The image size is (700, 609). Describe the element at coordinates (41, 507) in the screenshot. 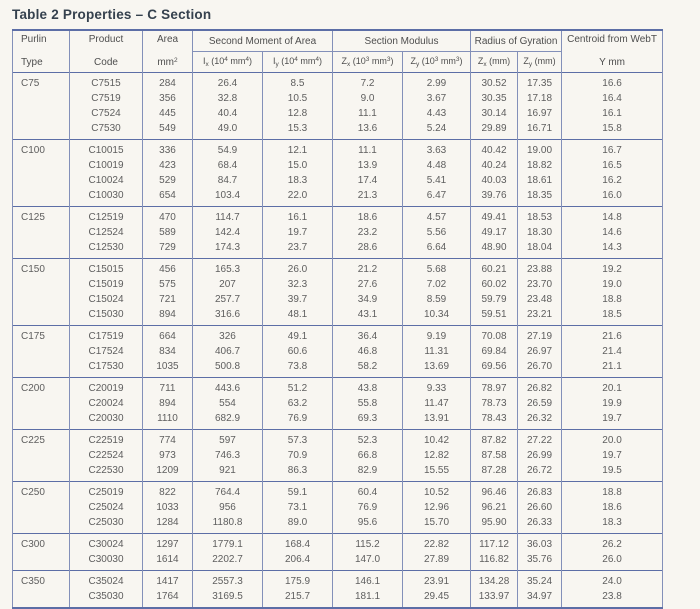

I see `purlin-type-cell: C250` at that location.